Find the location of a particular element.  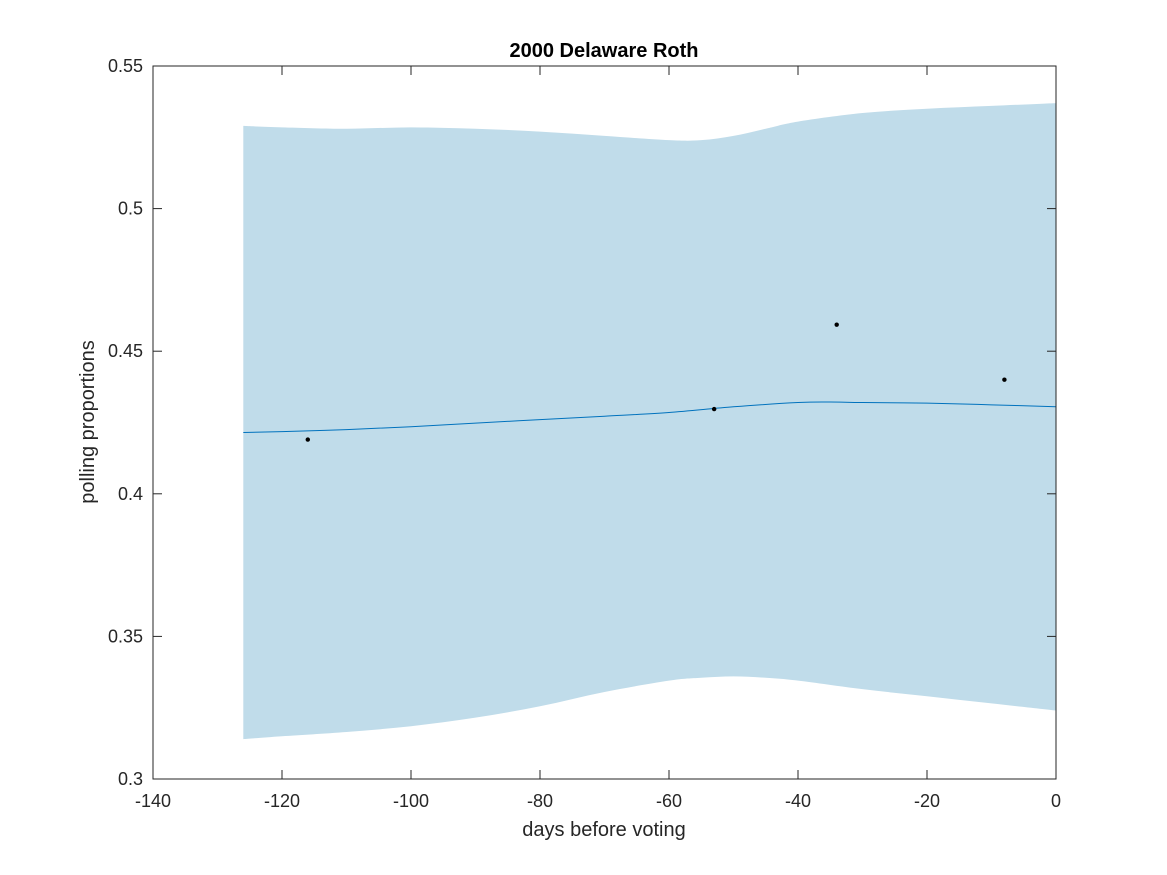

trend-line-layer is located at coordinates (650, 417).